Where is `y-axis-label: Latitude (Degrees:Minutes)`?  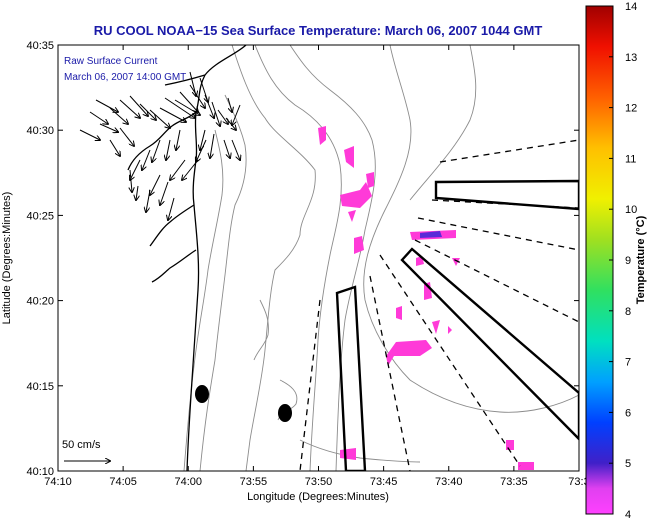 y-axis-label: Latitude (Degrees:Minutes) is located at coordinates (7, 258).